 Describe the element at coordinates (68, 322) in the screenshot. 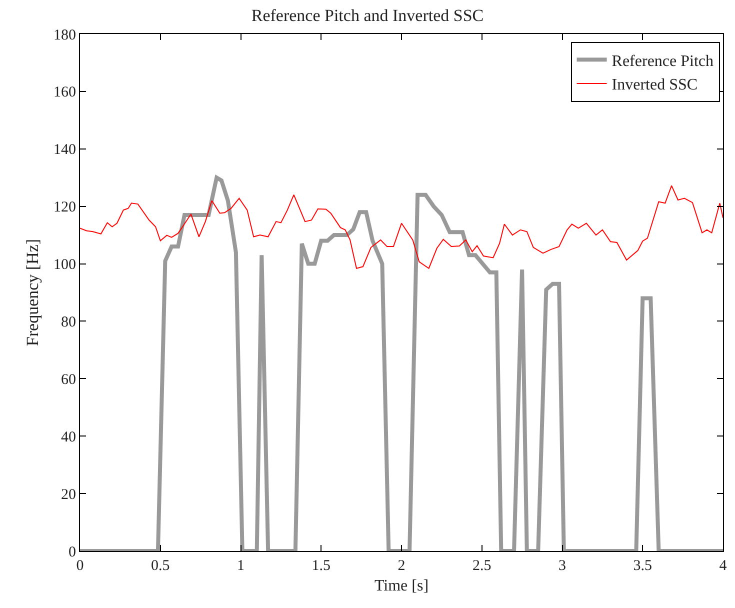

I see `y-tick-label: 80` at that location.